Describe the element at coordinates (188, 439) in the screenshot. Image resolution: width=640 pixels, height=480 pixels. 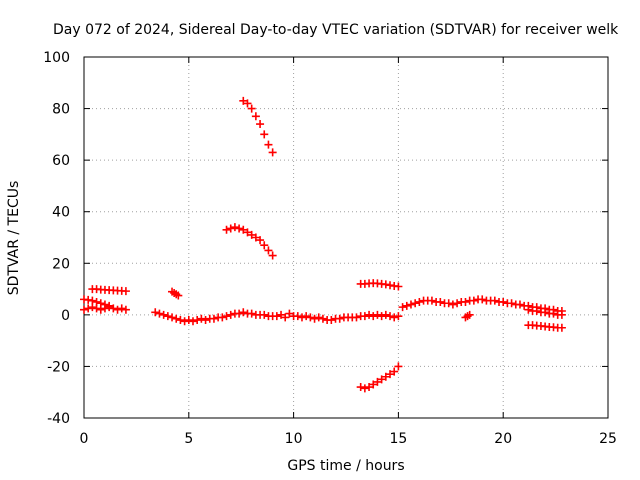
I see `x-tick-label: 5` at that location.